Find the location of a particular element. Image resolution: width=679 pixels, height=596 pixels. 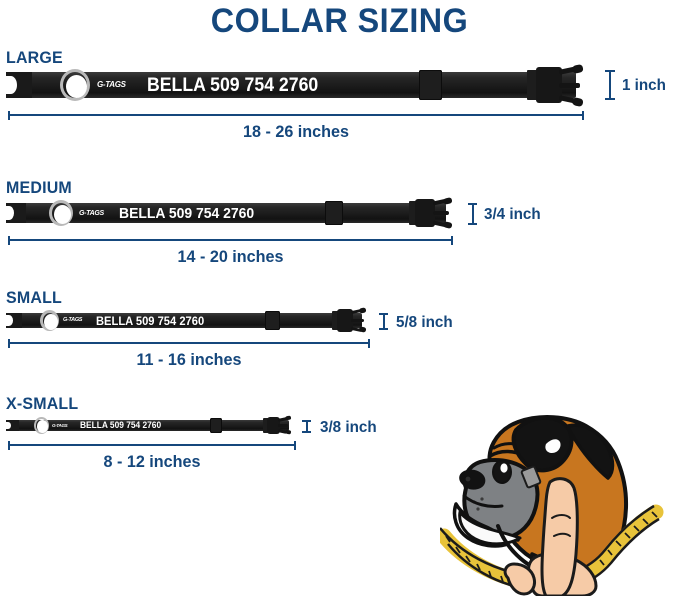

dog-whisker-dot is located at coordinates (478, 509).